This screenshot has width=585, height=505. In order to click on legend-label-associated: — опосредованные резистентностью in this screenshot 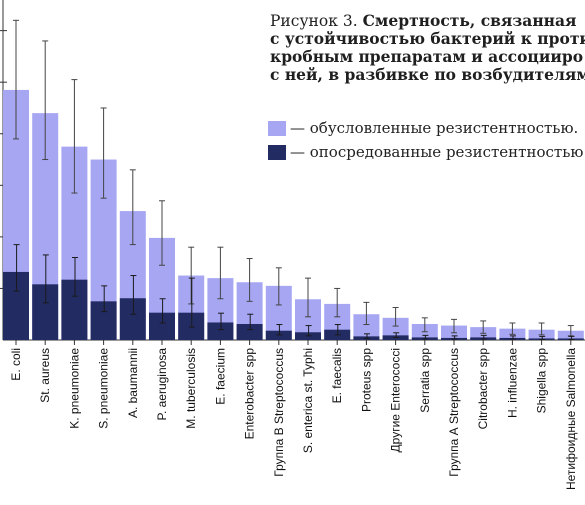, I will do `click(437, 152)`.